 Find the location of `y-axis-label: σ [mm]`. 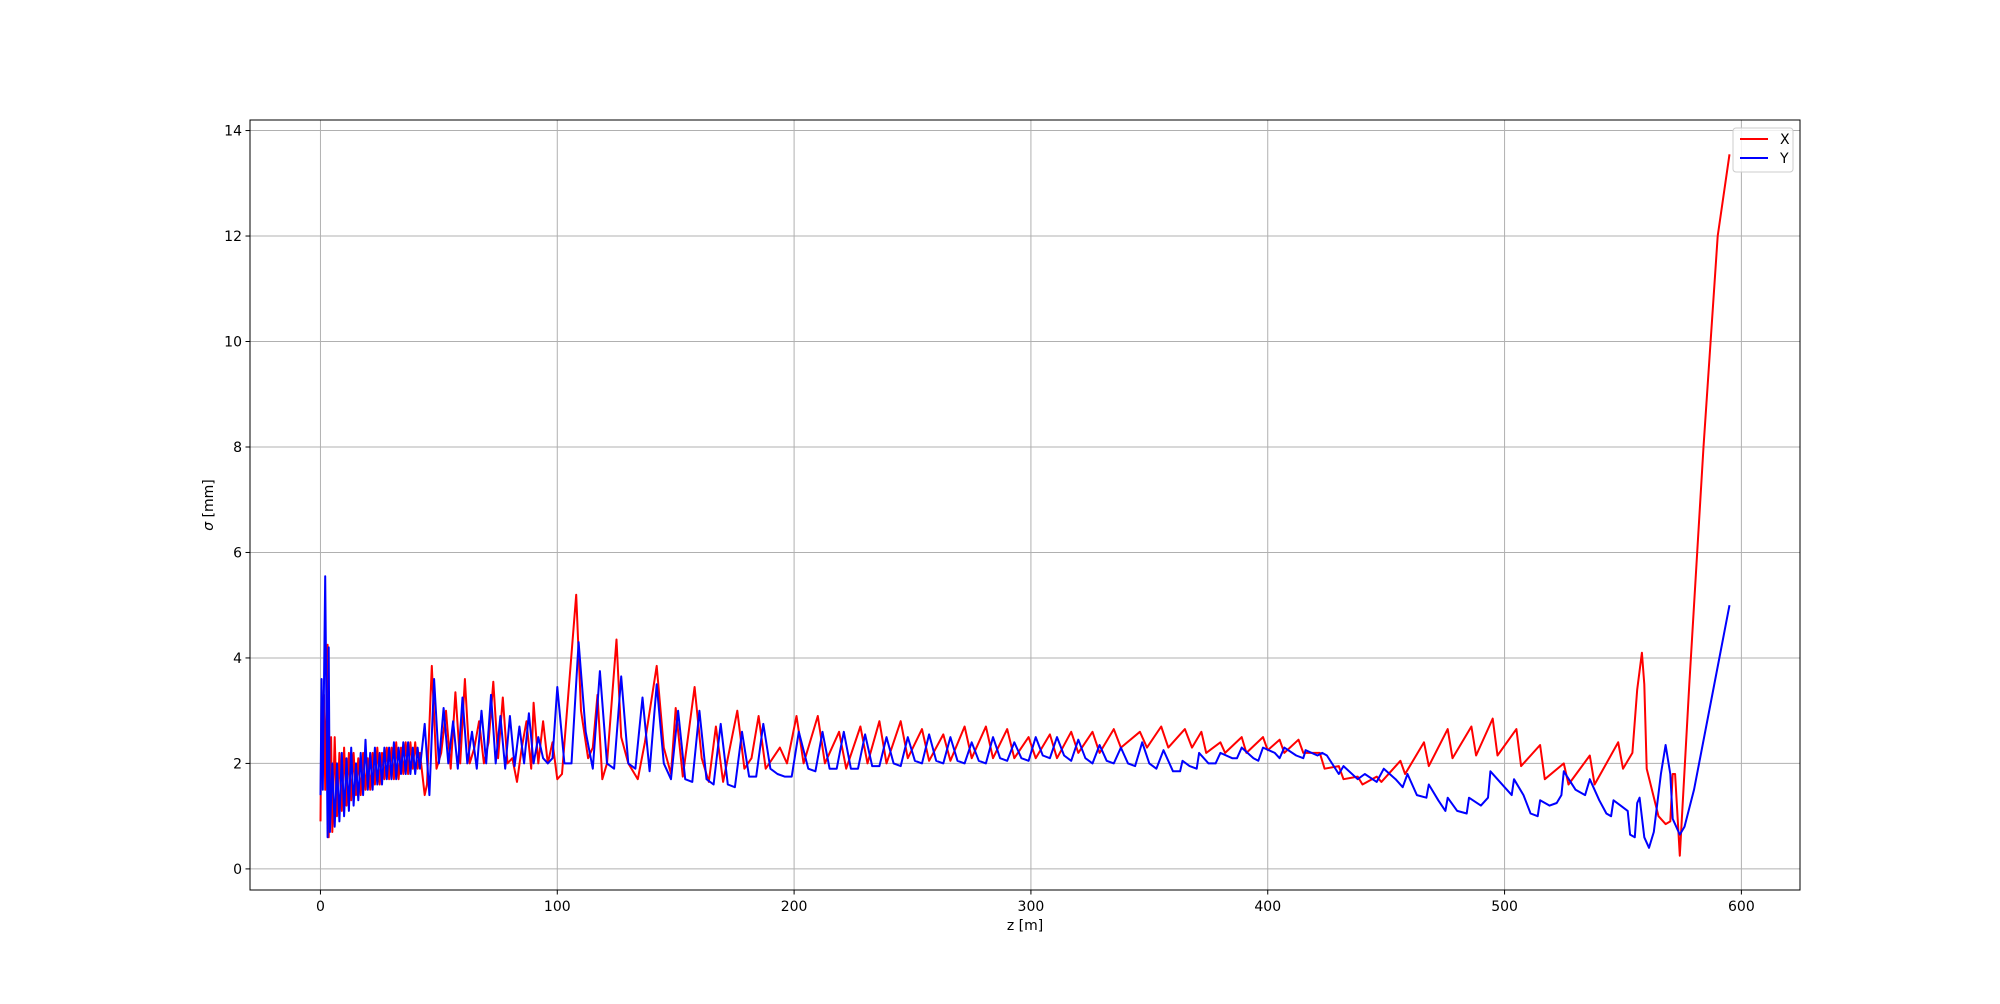

y-axis-label: σ [mm] is located at coordinates (209, 505).